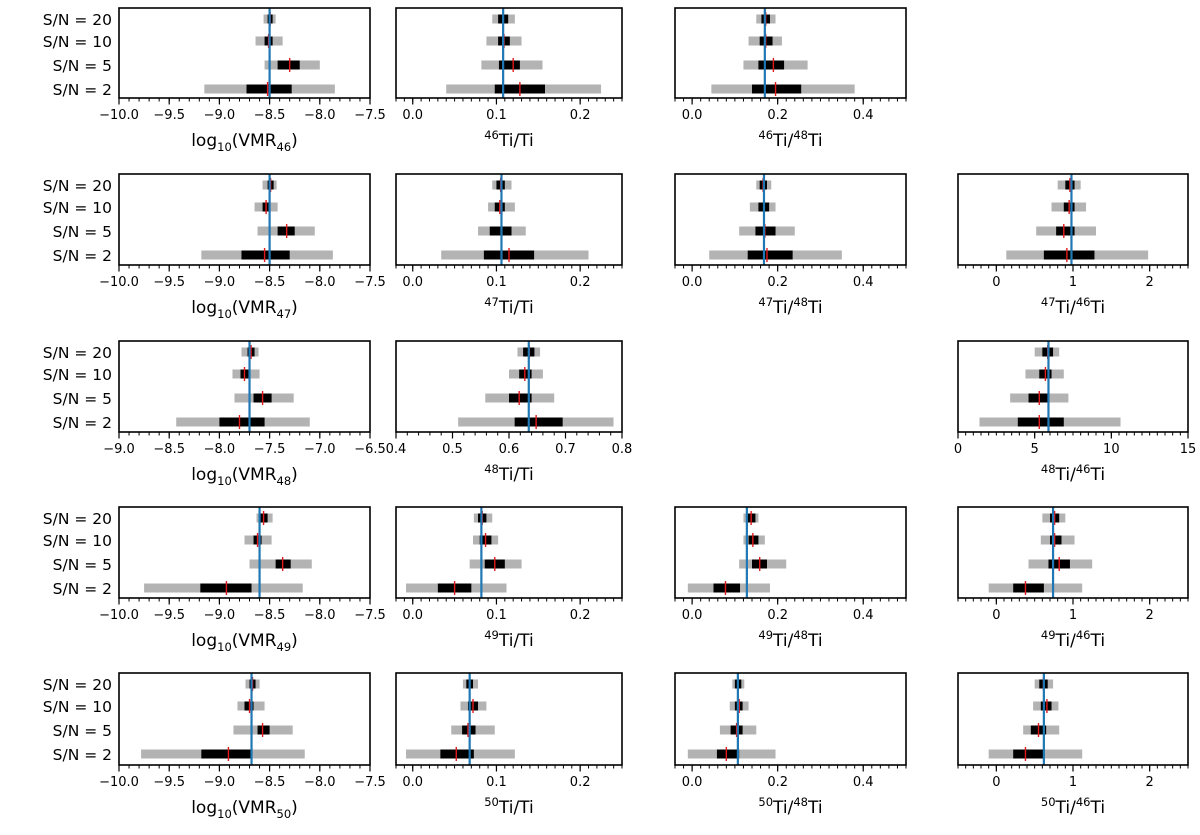 The width and height of the screenshot is (1200, 835). Describe the element at coordinates (244, 476) in the screenshot. I see `x-axis-label: log10(VMR48)` at that location.